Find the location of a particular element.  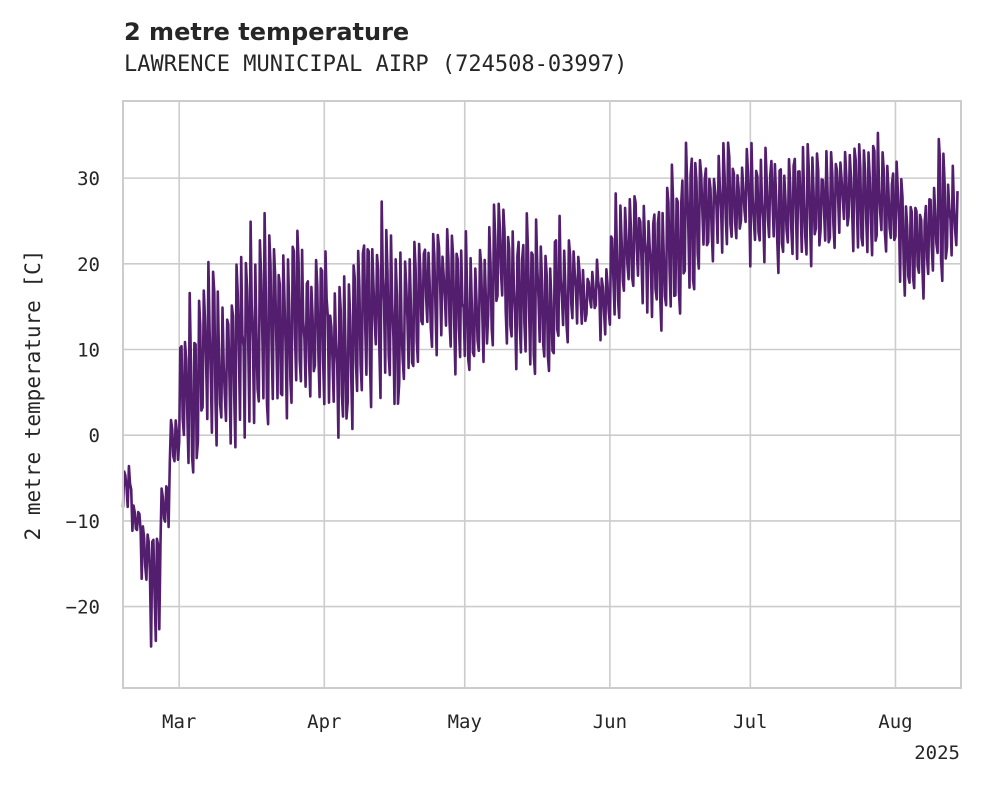

x-tick-label: Jun is located at coordinates (610, 722).